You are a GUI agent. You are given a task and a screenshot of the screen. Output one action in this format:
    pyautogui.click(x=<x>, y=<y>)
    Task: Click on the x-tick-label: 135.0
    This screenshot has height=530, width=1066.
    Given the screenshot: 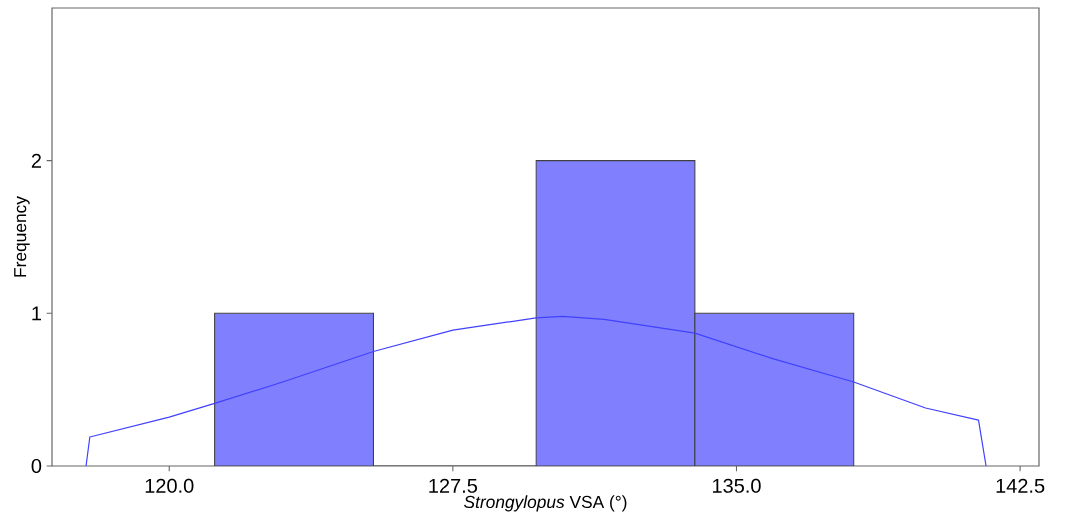 What is the action you would take?
    pyautogui.click(x=736, y=485)
    